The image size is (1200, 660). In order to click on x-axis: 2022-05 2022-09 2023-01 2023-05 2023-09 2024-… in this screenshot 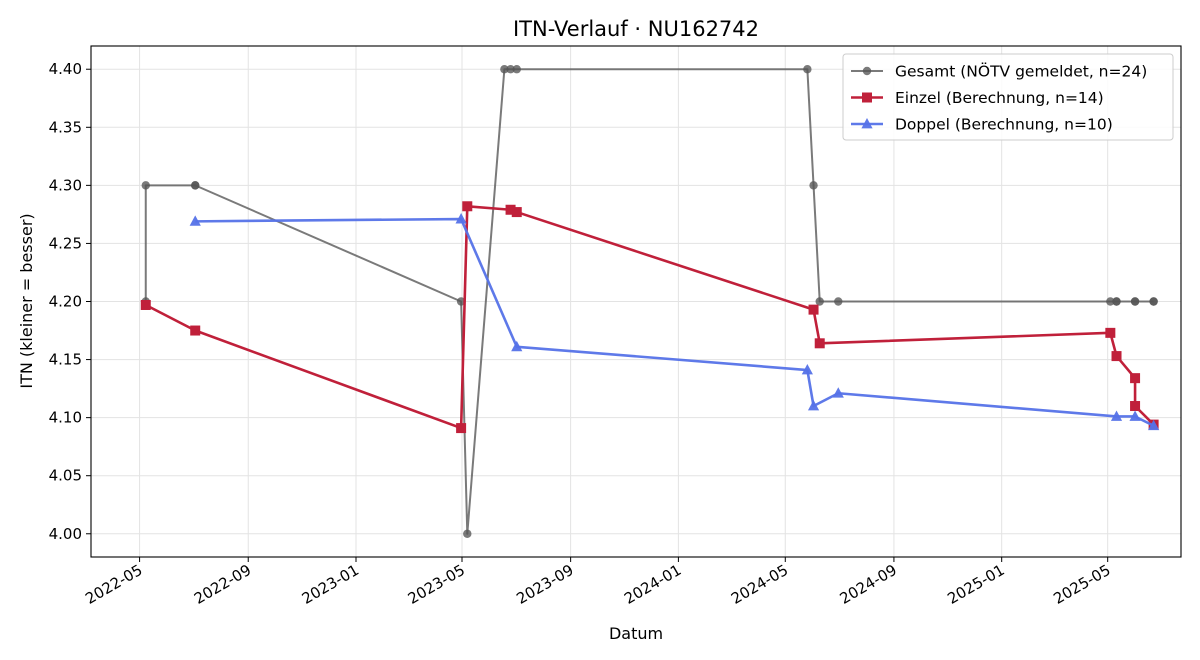, I will do `click(598, 582)`.